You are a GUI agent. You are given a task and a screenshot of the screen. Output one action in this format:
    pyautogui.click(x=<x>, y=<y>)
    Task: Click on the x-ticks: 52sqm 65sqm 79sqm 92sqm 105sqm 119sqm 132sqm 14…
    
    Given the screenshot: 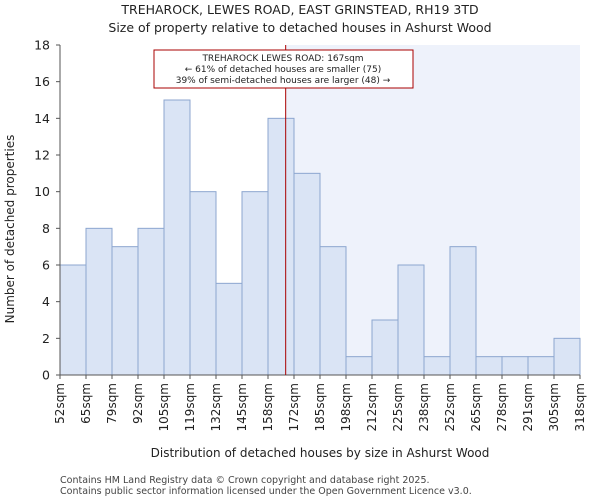 What is the action you would take?
    pyautogui.click(x=320, y=403)
    